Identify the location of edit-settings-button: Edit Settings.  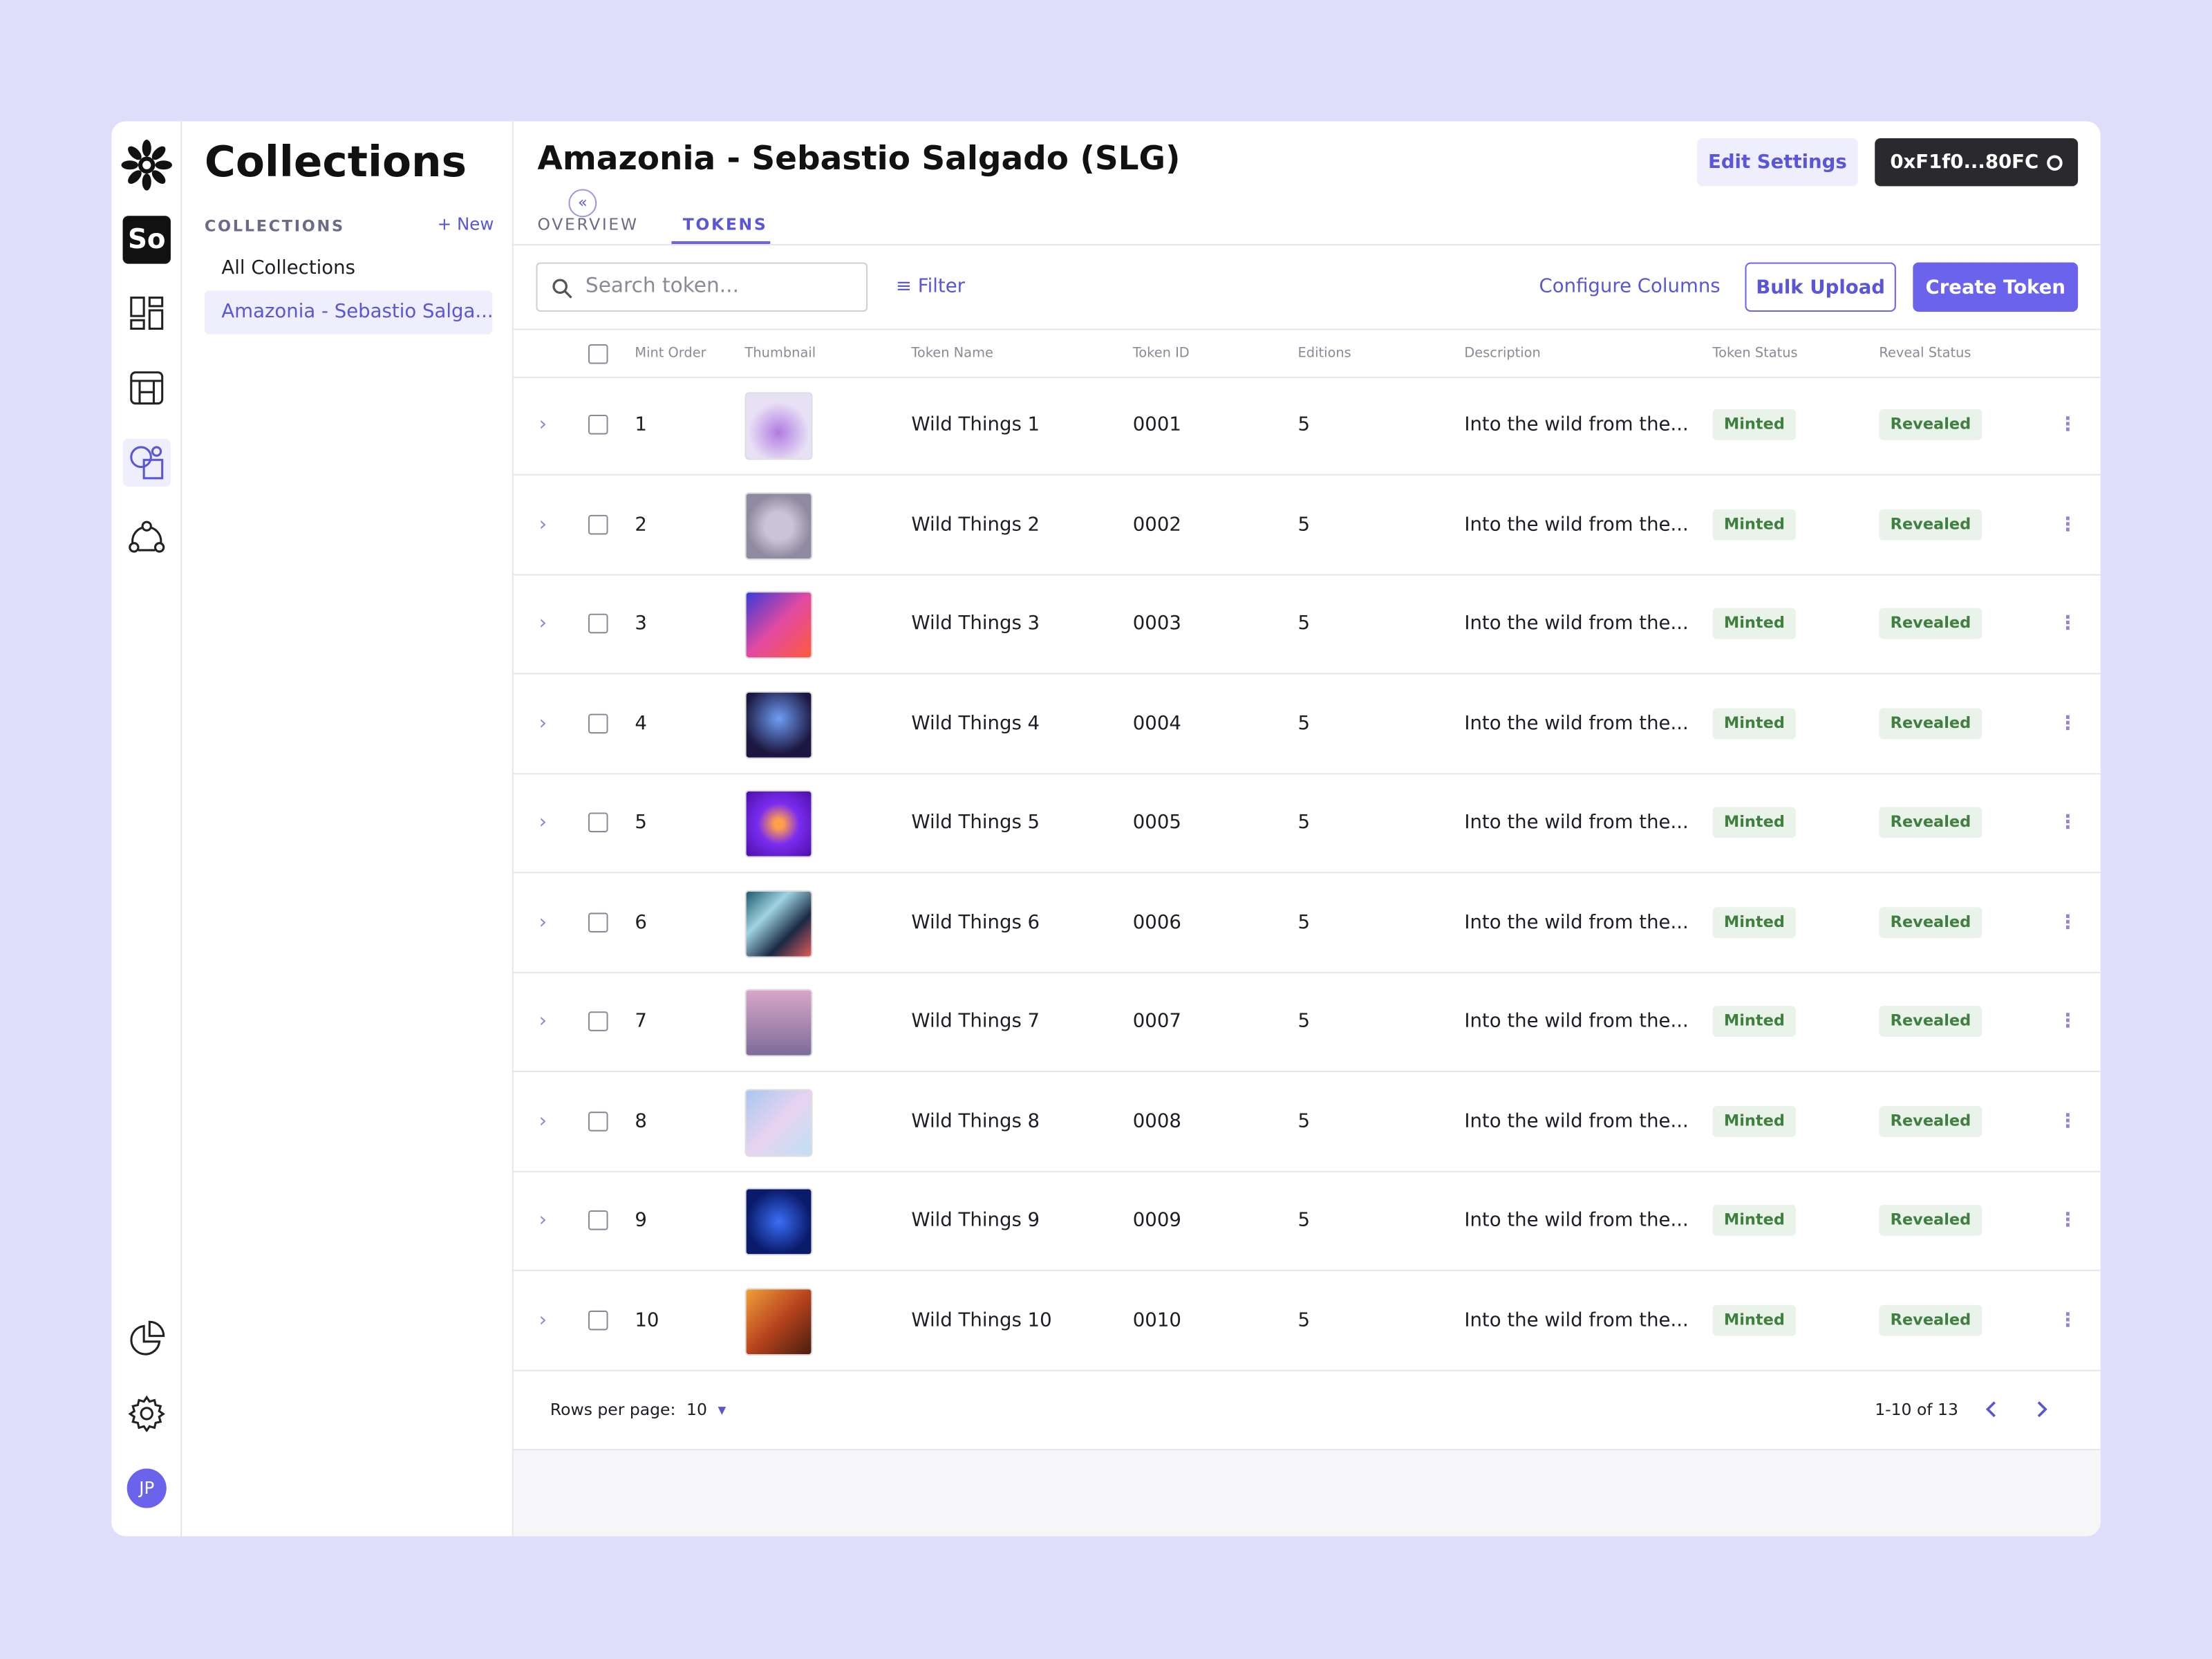
(1778, 162).